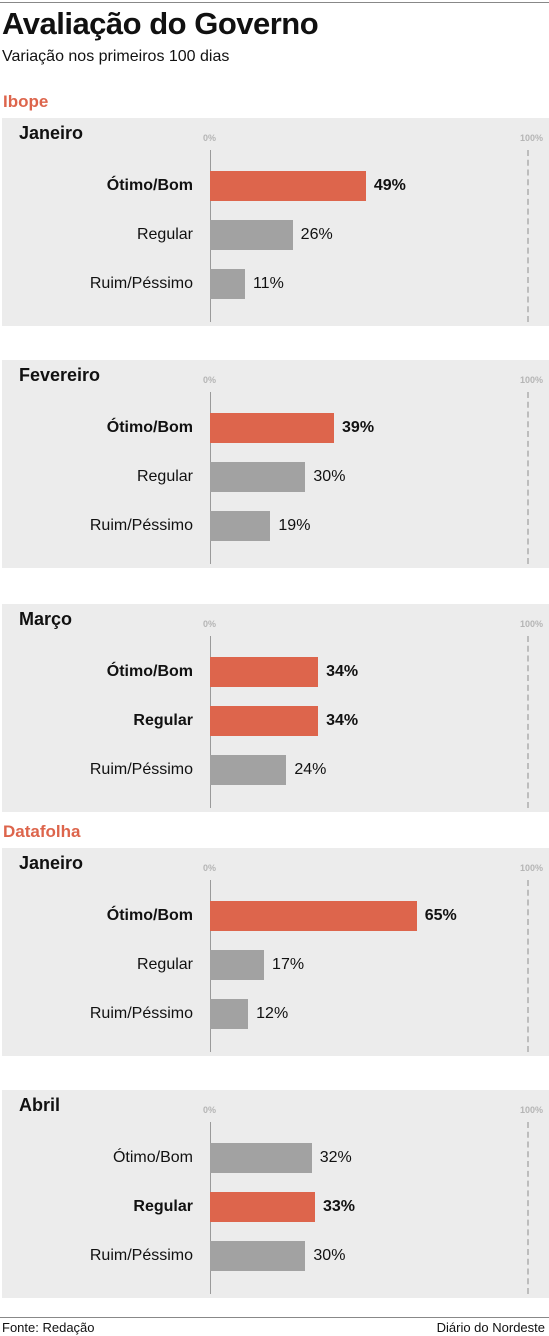 This screenshot has height=1336, width=549. What do you see at coordinates (40, 1105) in the screenshot?
I see `panel-month: Abril` at bounding box center [40, 1105].